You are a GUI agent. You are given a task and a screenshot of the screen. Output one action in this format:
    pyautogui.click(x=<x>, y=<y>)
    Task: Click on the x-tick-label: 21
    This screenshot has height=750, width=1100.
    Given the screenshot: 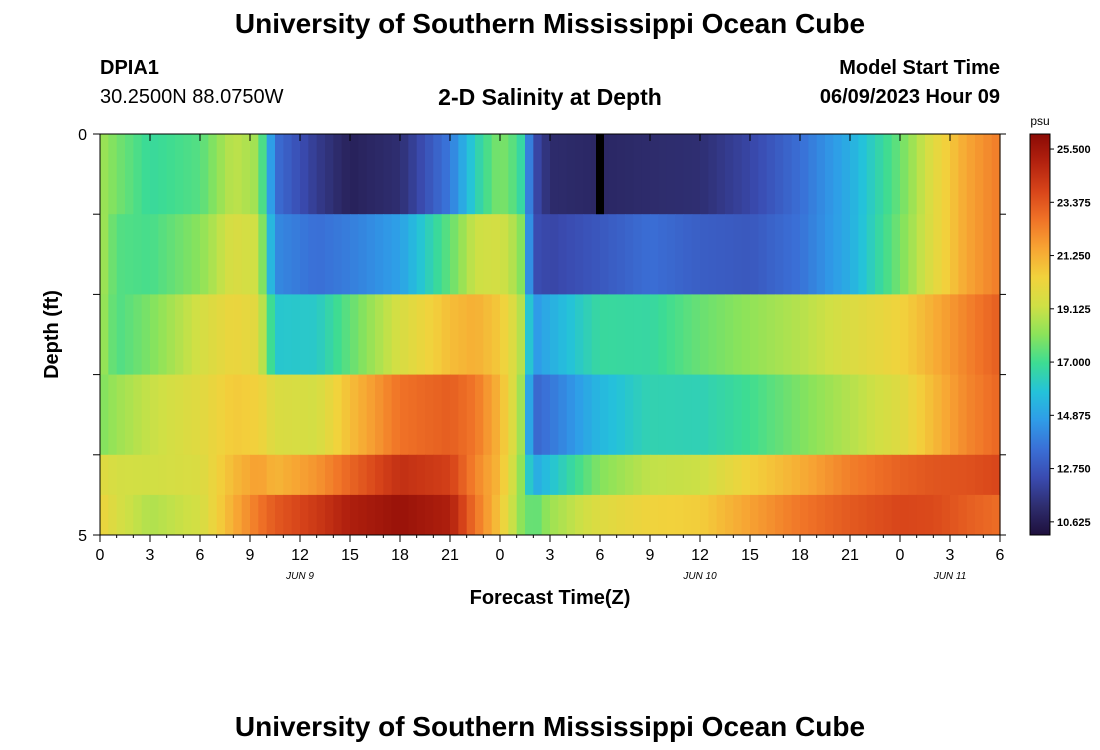 What is the action you would take?
    pyautogui.click(x=850, y=555)
    